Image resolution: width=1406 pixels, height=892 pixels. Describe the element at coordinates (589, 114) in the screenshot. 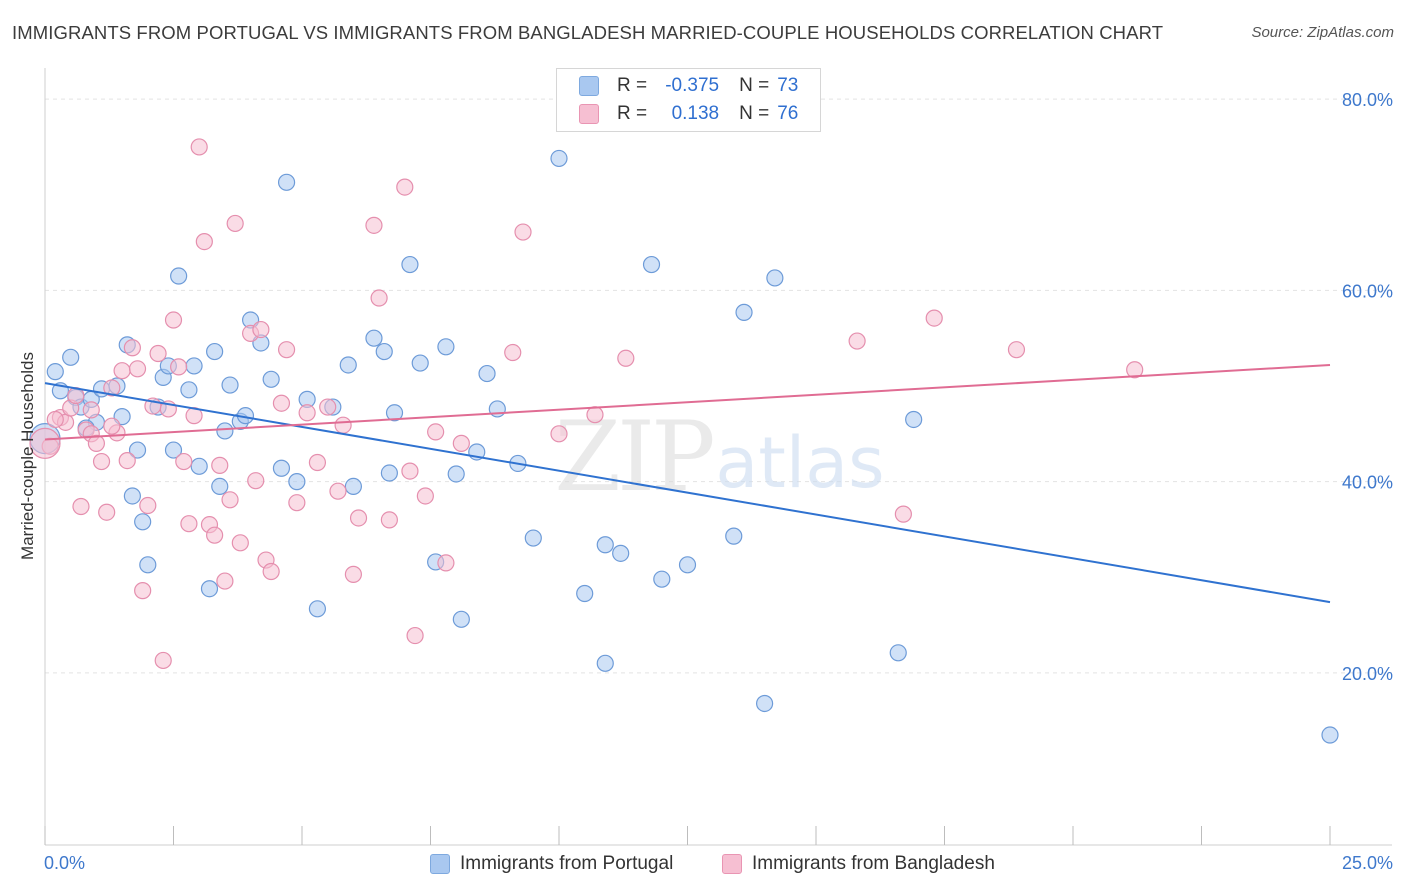

I see `bangladesh-swatch` at that location.